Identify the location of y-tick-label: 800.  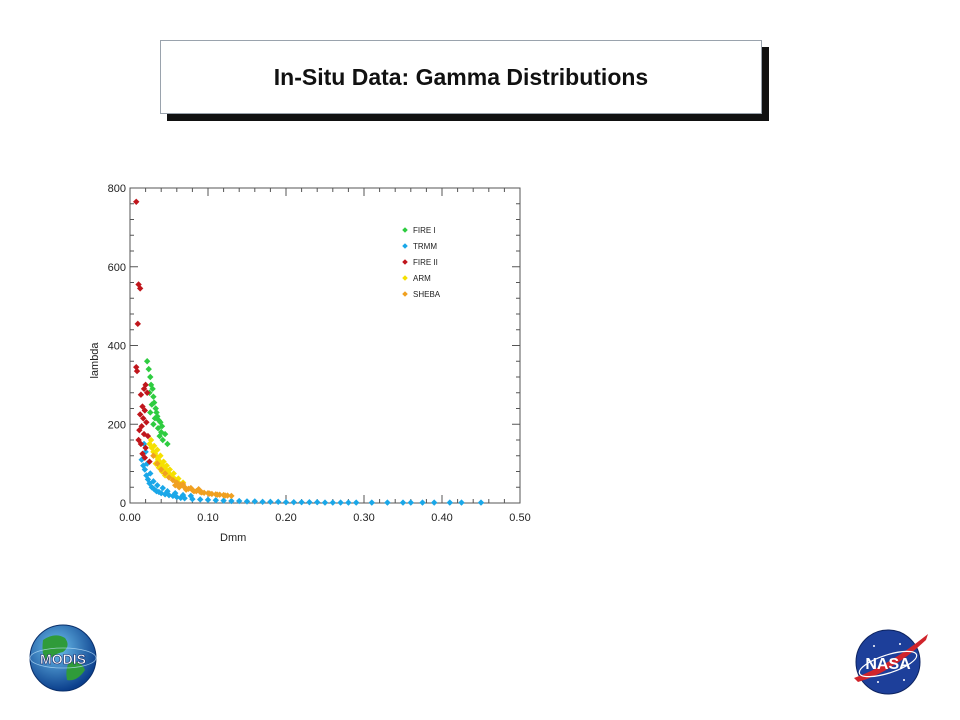
(117, 189).